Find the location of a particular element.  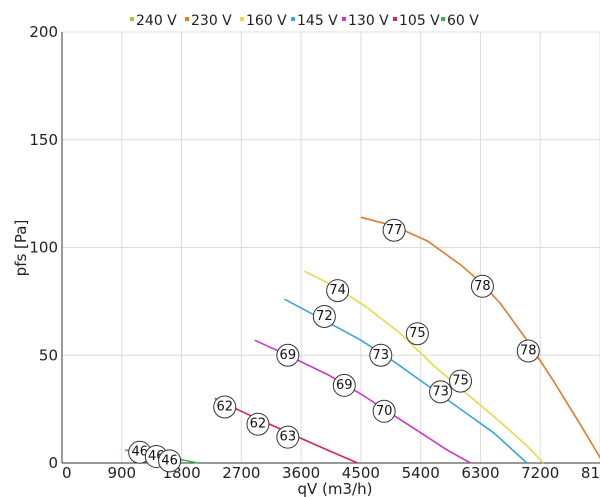

x-tick-labels: 090018002700360045005400630072008100 is located at coordinates (331, 473).